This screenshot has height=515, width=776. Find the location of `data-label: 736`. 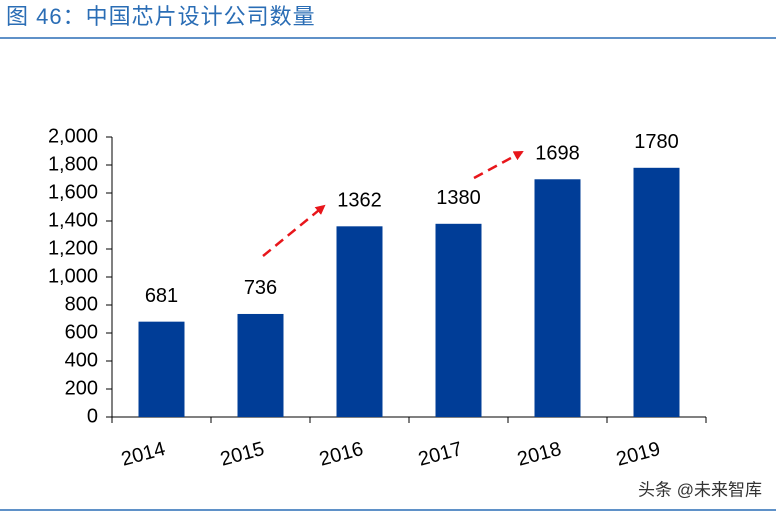

data-label: 736 is located at coordinates (260, 288).